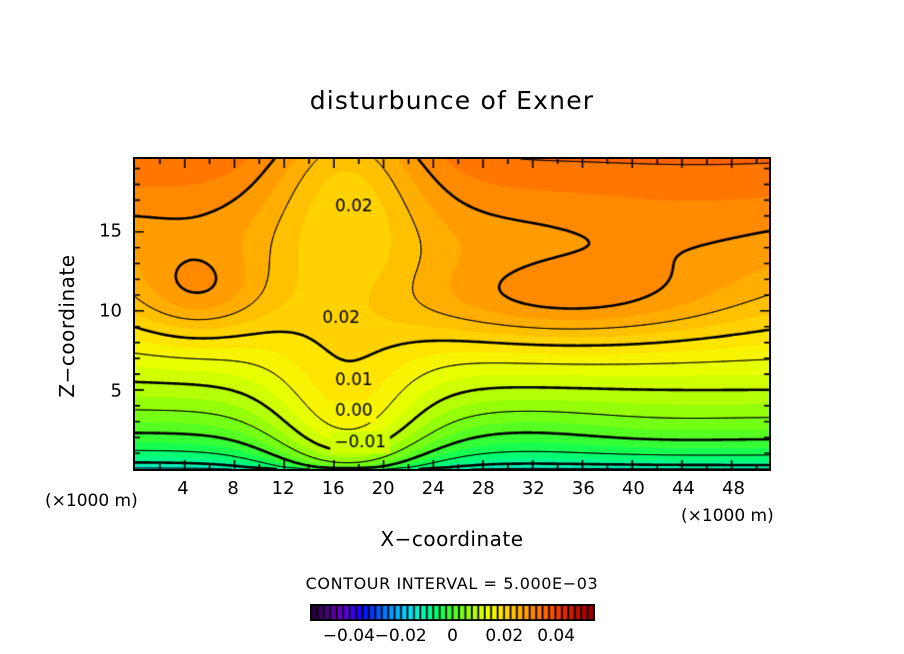 This screenshot has height=654, width=904. Describe the element at coordinates (383, 488) in the screenshot. I see `x-tick-label: 20` at that location.